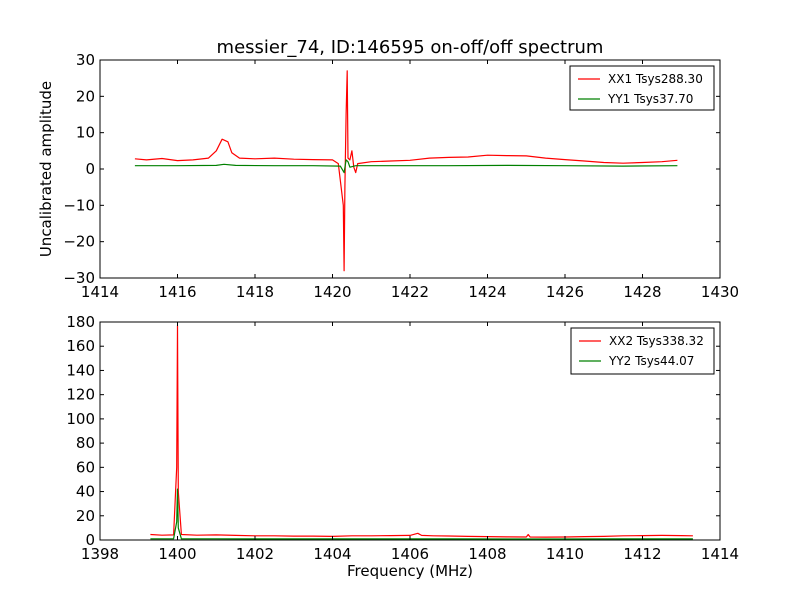  I want to click on x-tick-label: 1428, so click(642, 292).